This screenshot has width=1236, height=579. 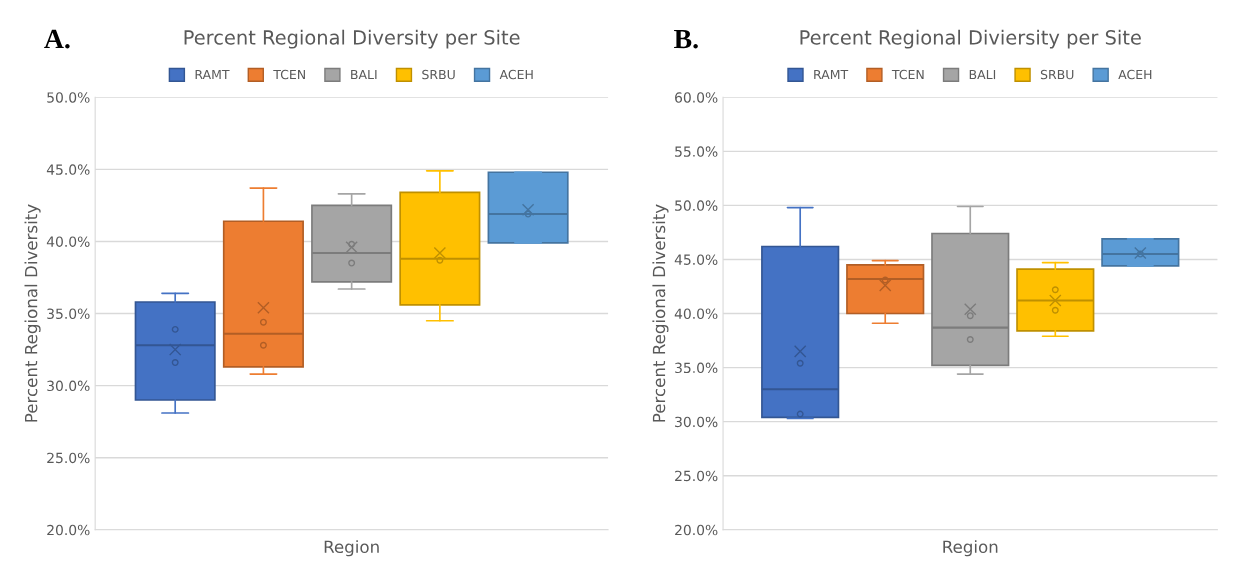 I want to click on y-tick-label: 55.0%, so click(x=696, y=151).